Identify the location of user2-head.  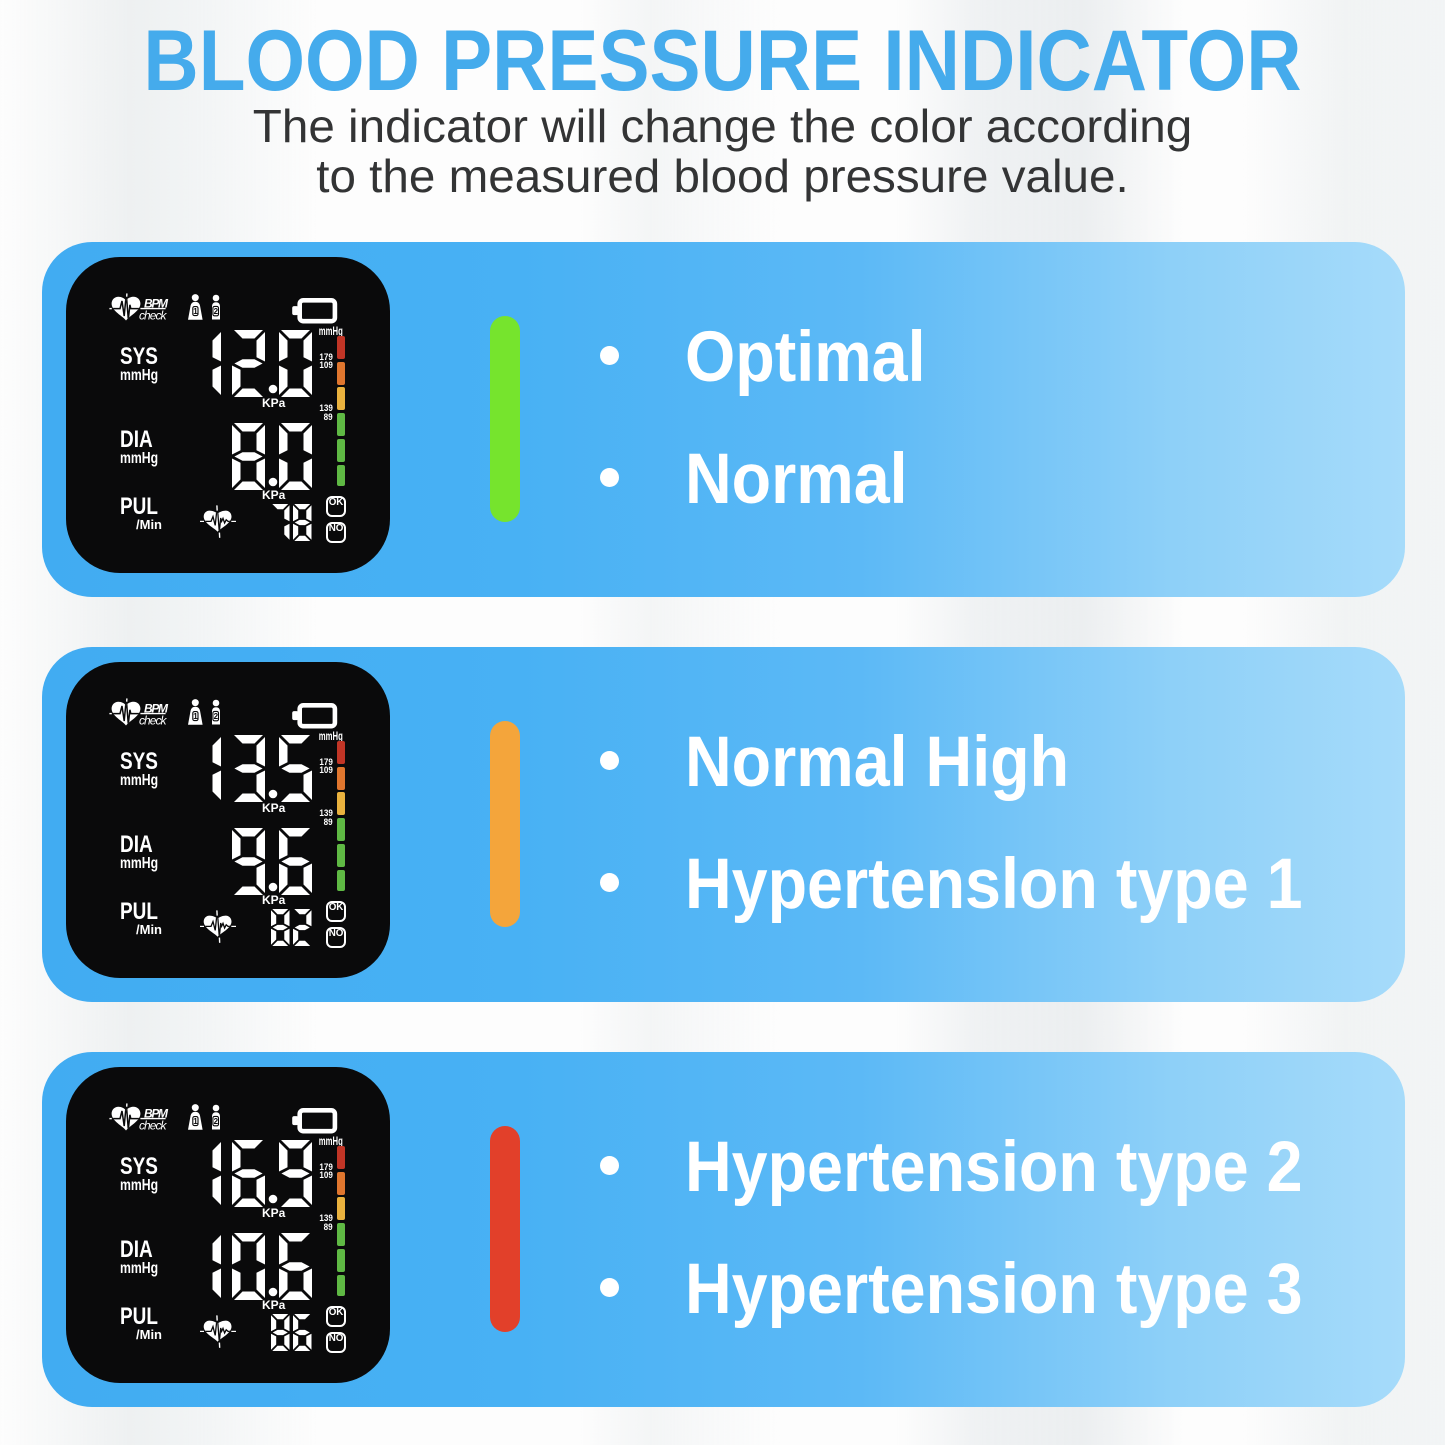
(216, 298).